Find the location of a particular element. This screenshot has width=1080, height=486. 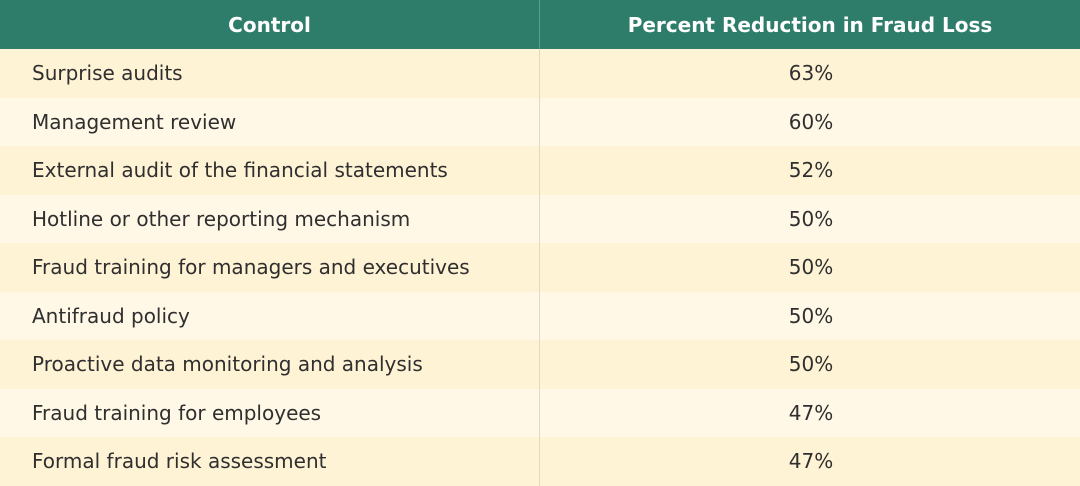

header-control: Control is located at coordinates (270, 24).